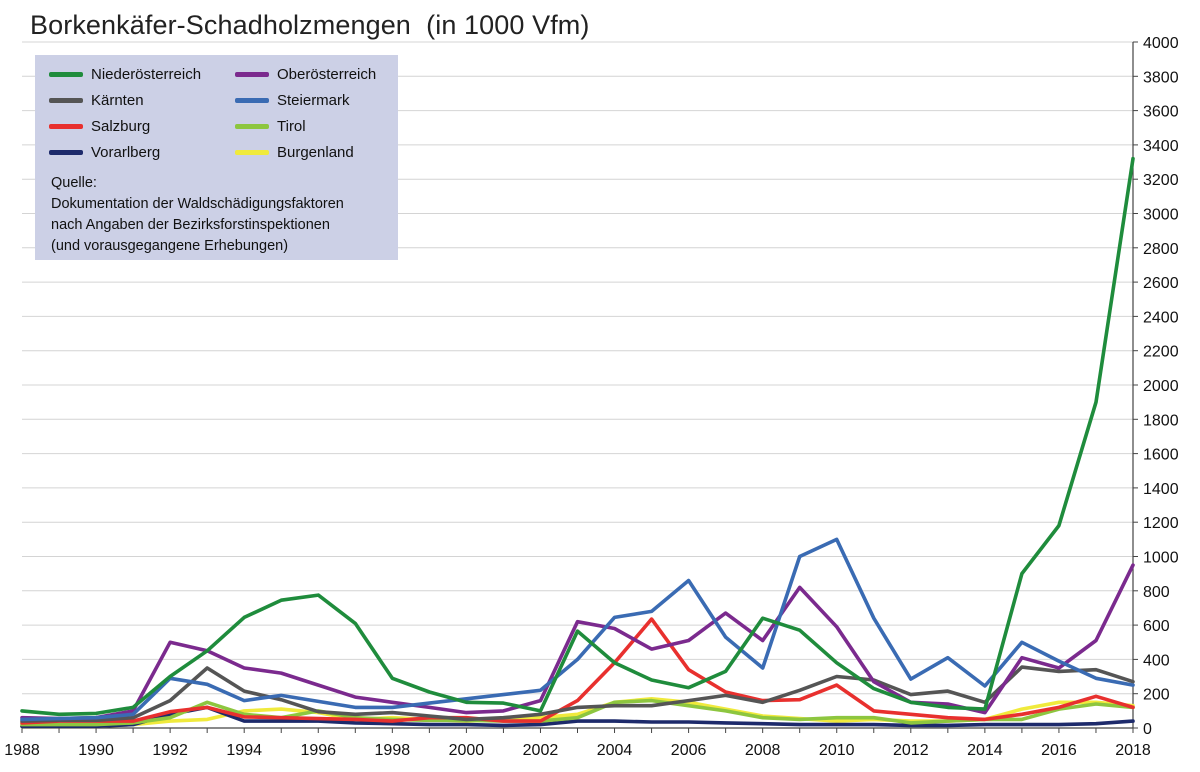 The image size is (1200, 772). What do you see at coordinates (985, 750) in the screenshot?
I see `x-tick-label: 2014` at bounding box center [985, 750].